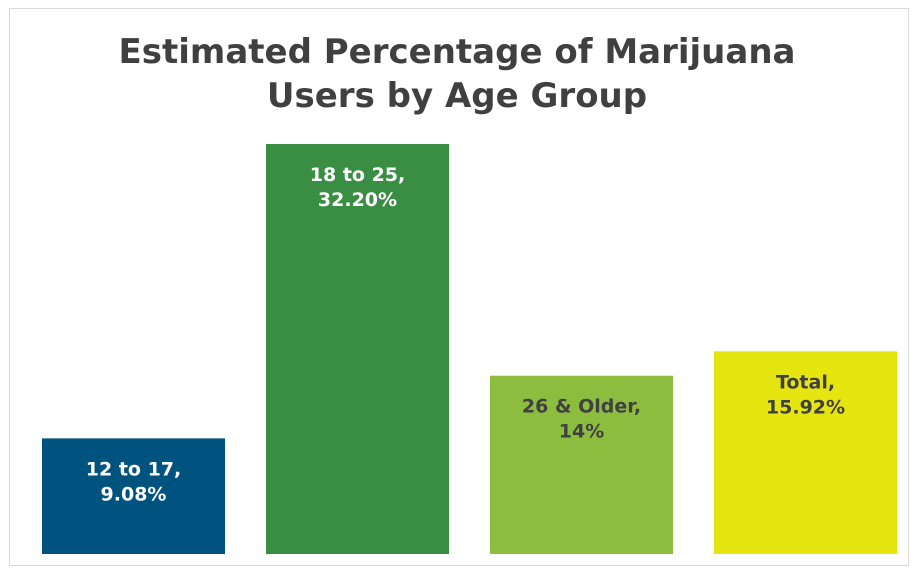 The image size is (914, 572). What do you see at coordinates (457, 52) in the screenshot?
I see `chart-title-line-1: Estimated Percentage of Marijuana` at bounding box center [457, 52].